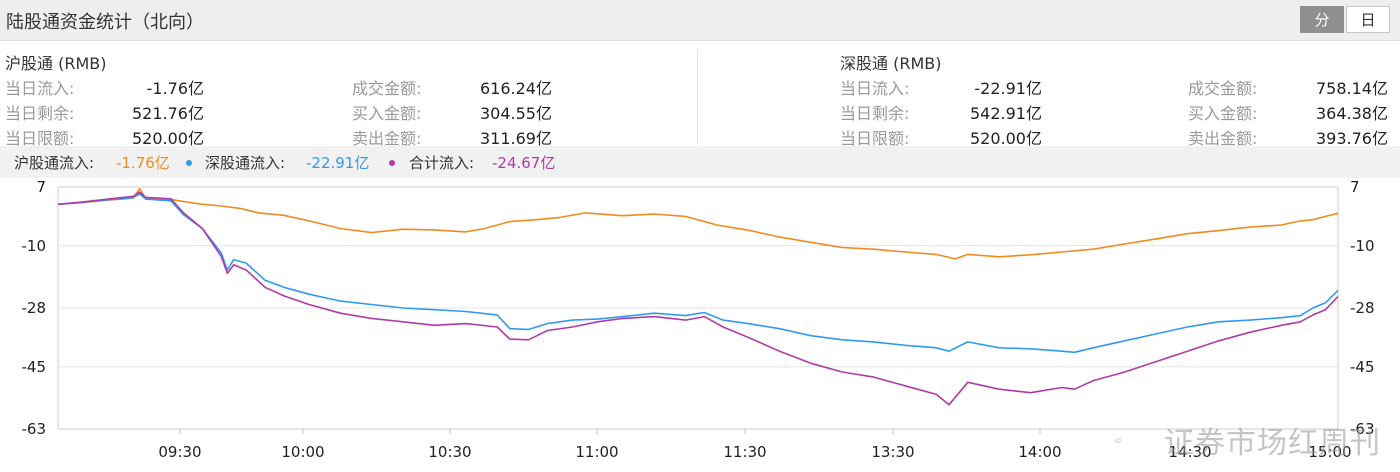 This screenshot has height=472, width=1400. I want to click on sz-quota-label: 当日限额:, so click(875, 138).